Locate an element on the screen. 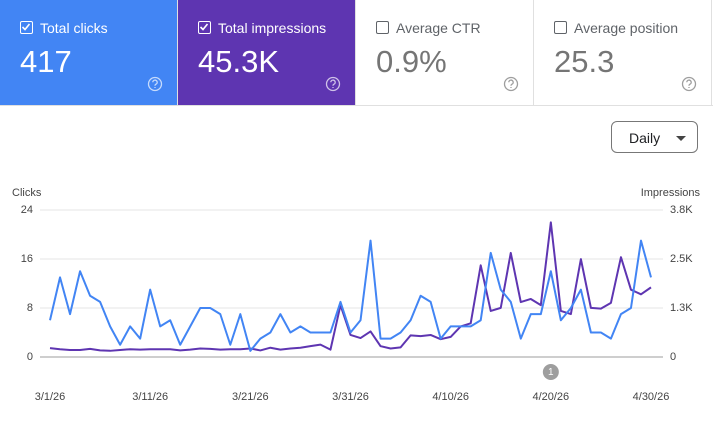 The image size is (713, 424). y-tick-label: 16 is located at coordinates (27, 259).